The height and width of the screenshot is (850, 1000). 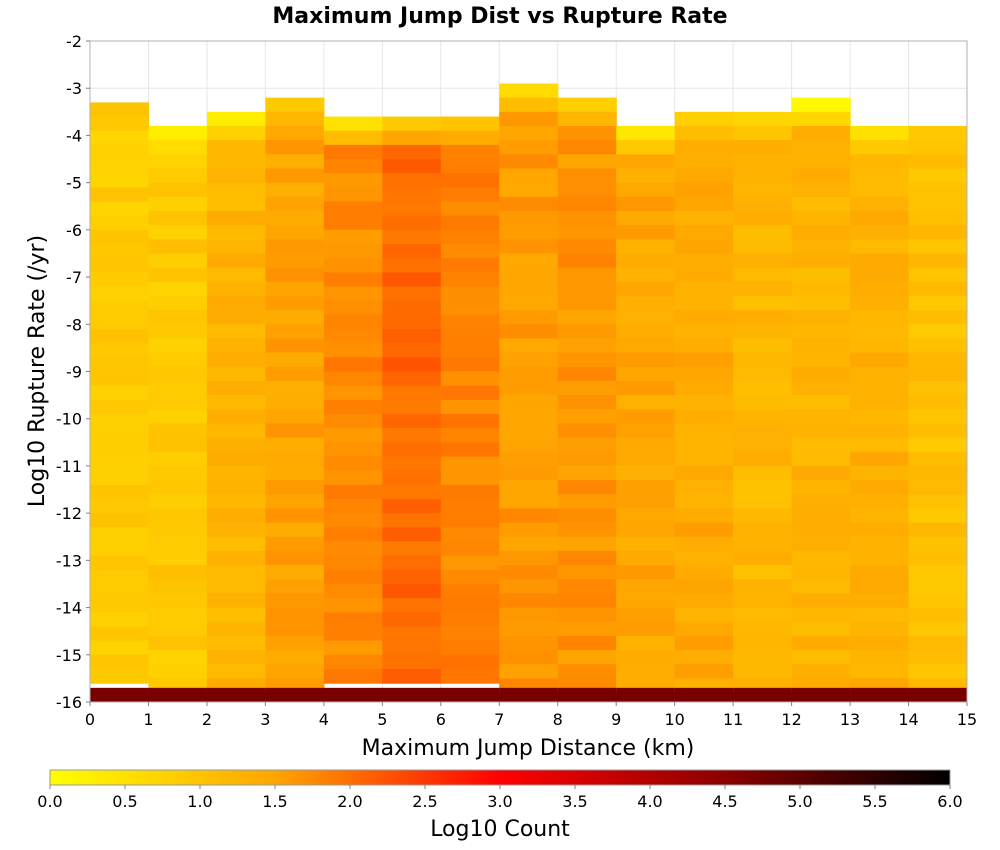 What do you see at coordinates (69, 560) in the screenshot?
I see `y-tick-label: -13` at bounding box center [69, 560].